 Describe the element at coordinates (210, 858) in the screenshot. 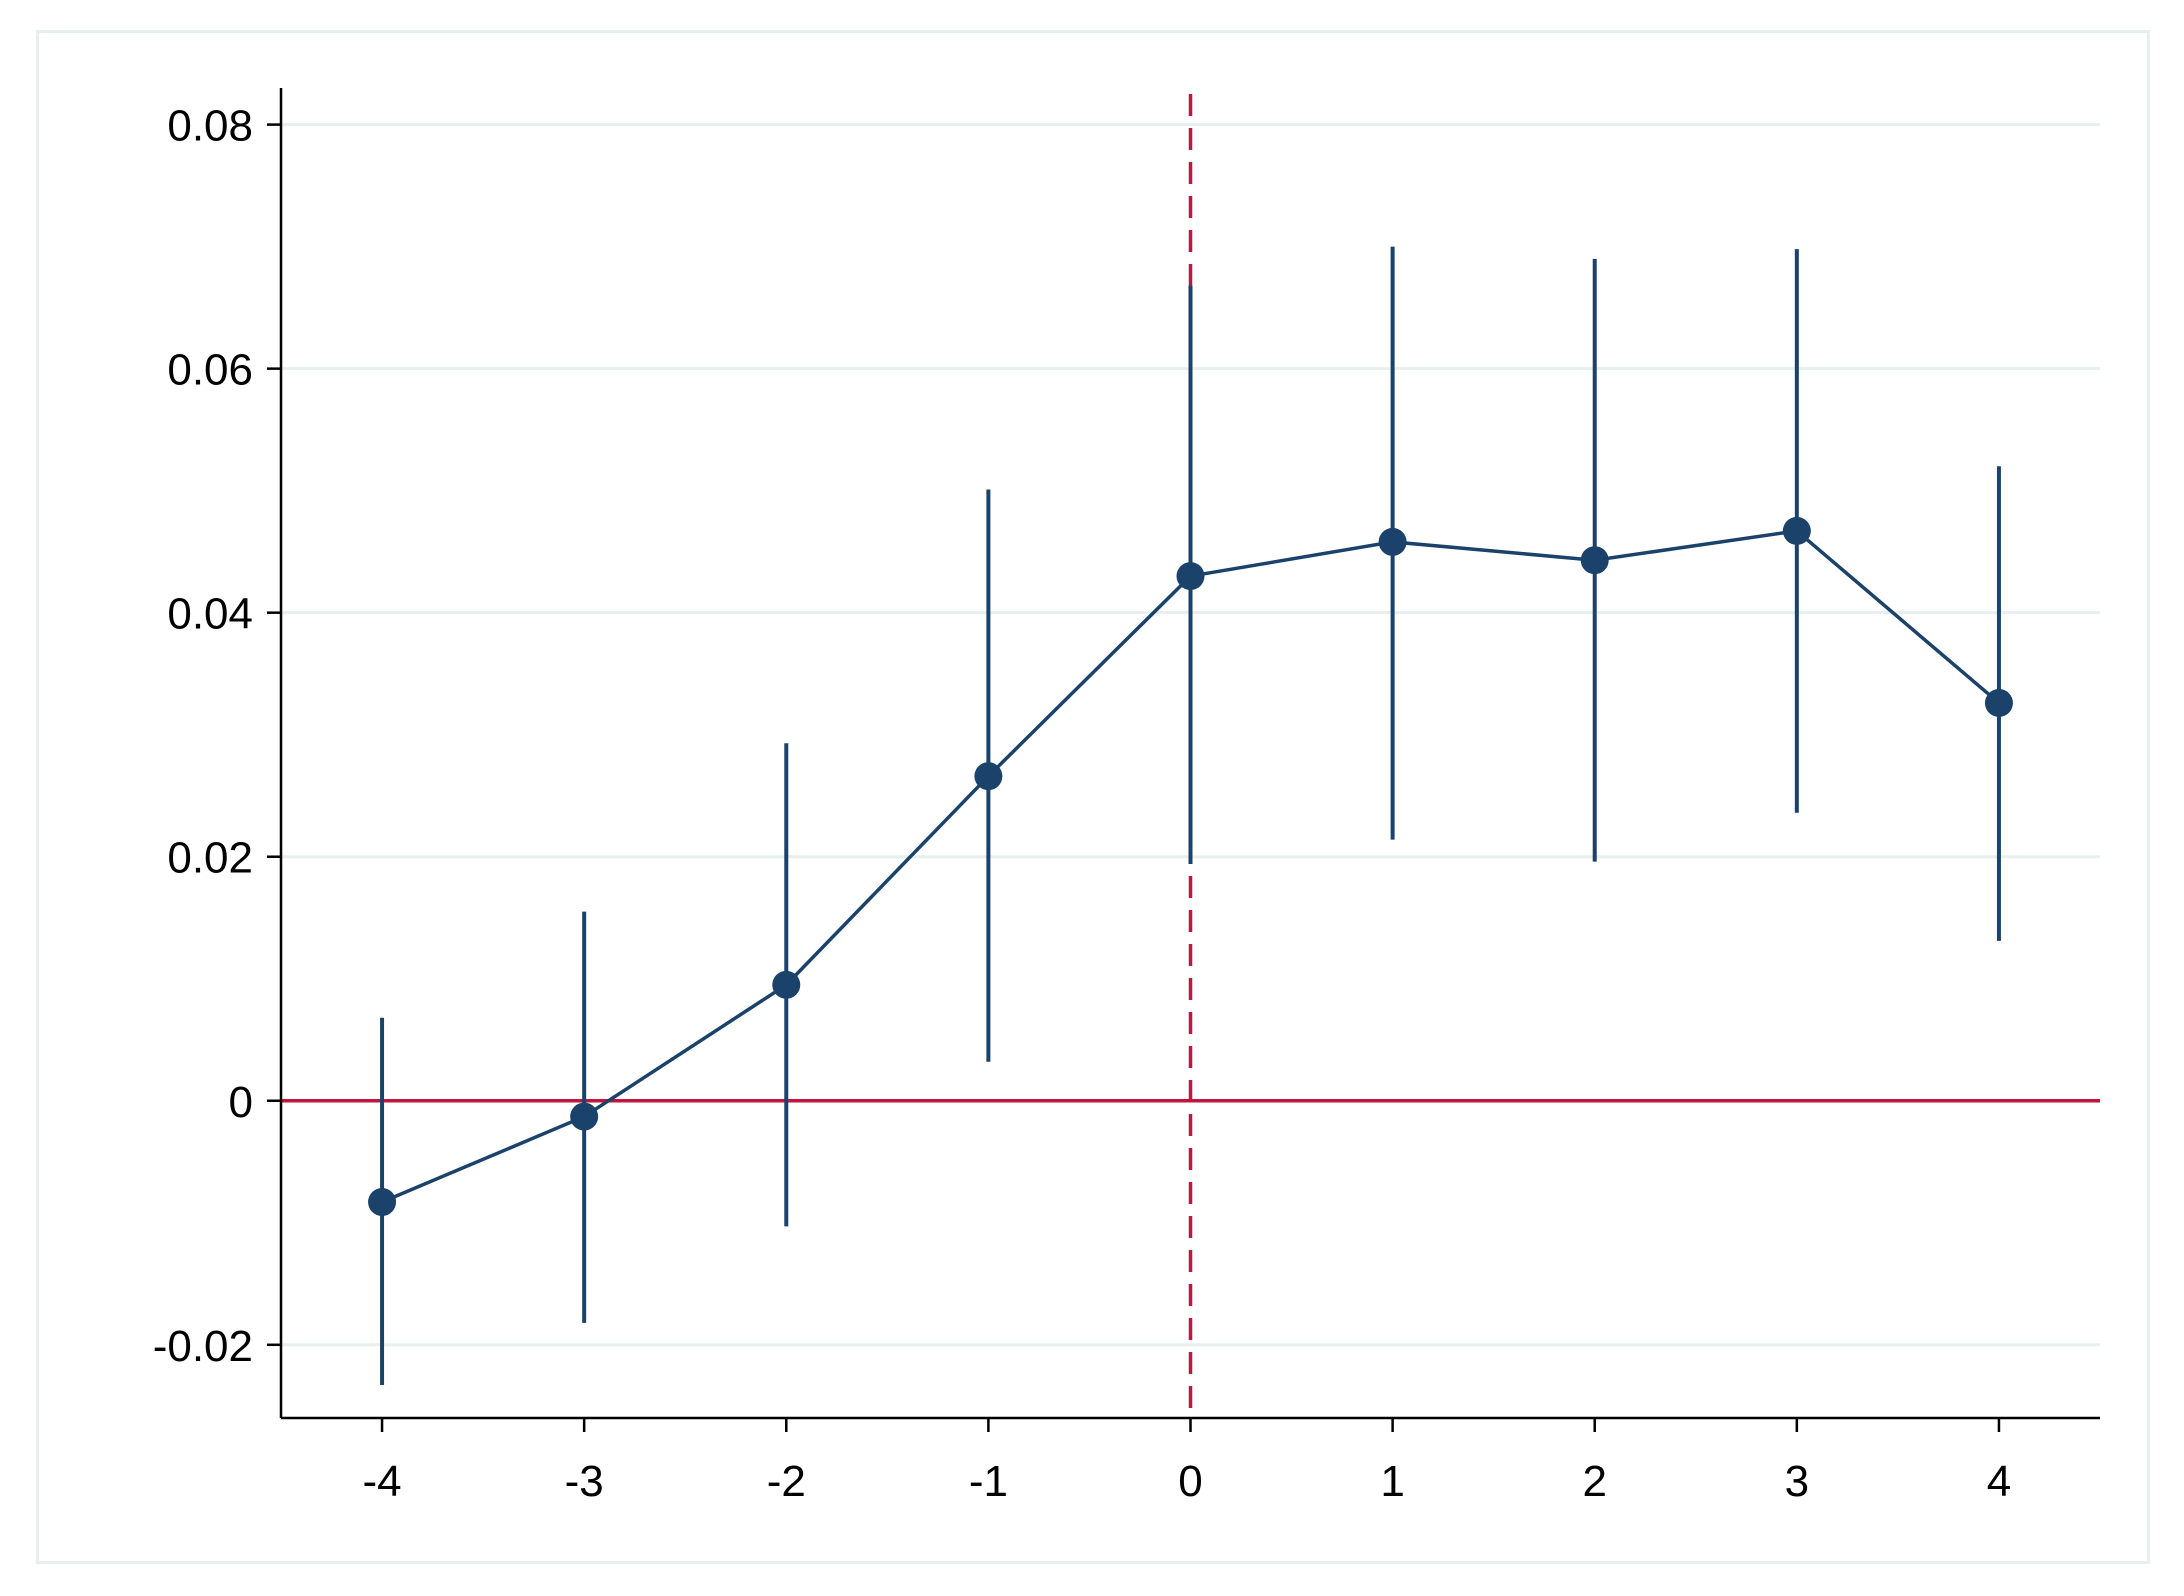

I see `y-tick-label: 0.02` at that location.